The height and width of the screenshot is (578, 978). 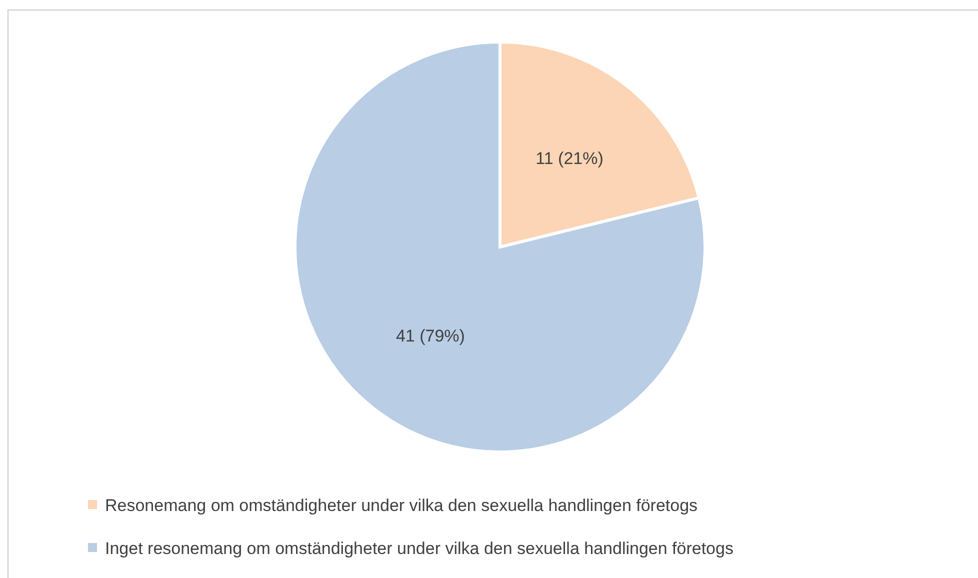 What do you see at coordinates (570, 158) in the screenshot?
I see `data-label: 11 (21%)` at bounding box center [570, 158].